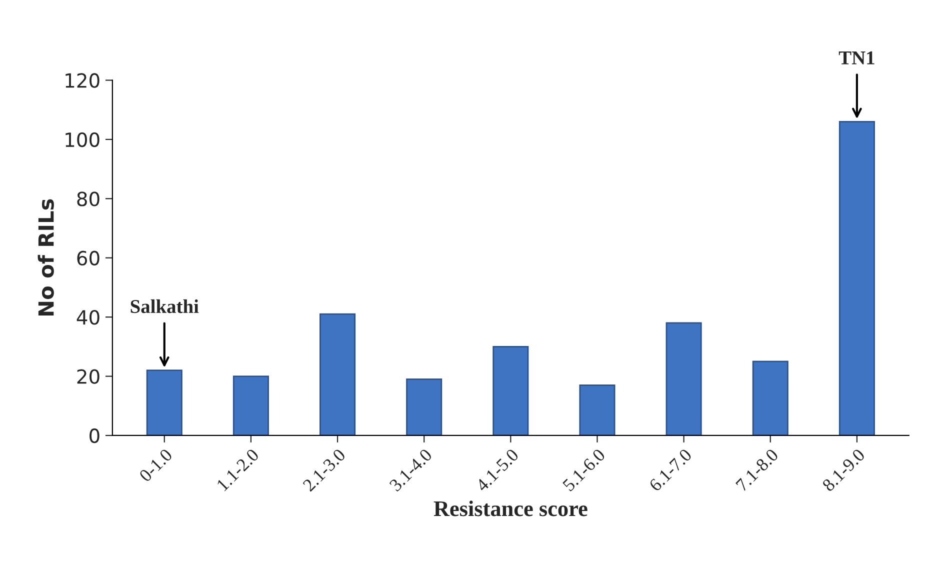 This screenshot has width=937, height=573. Describe the element at coordinates (83, 140) in the screenshot. I see `y-tick-label: 100` at that location.